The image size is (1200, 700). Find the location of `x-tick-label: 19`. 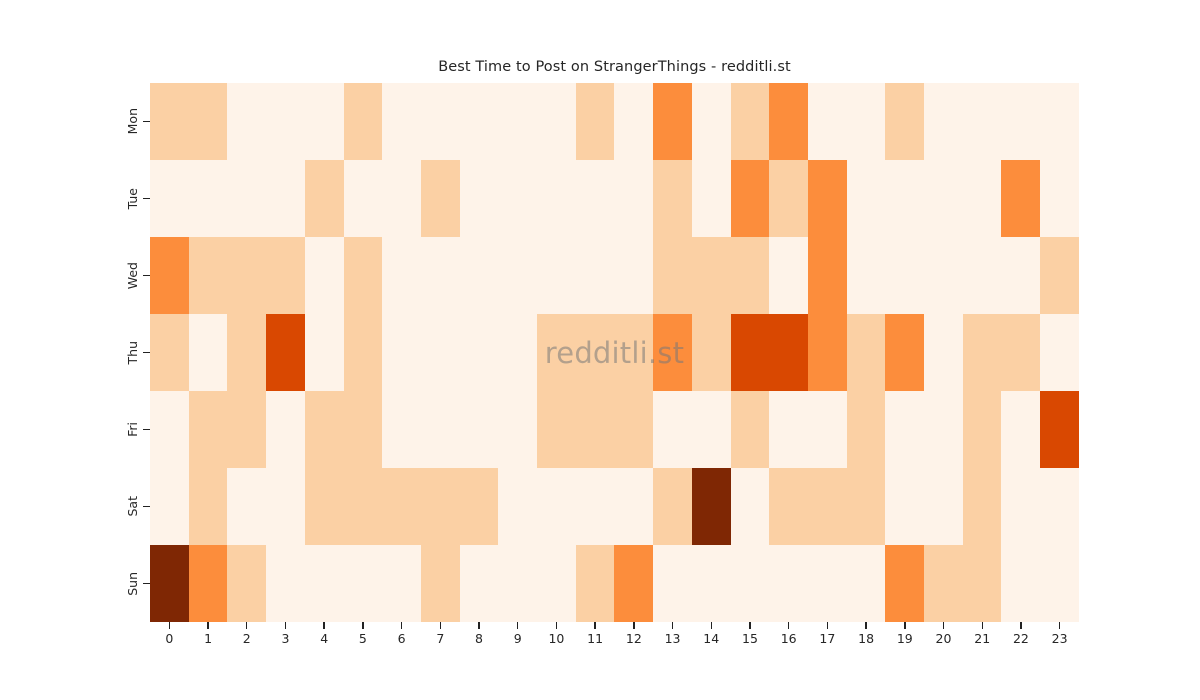

x-tick-label: 19 is located at coordinates (904, 638).